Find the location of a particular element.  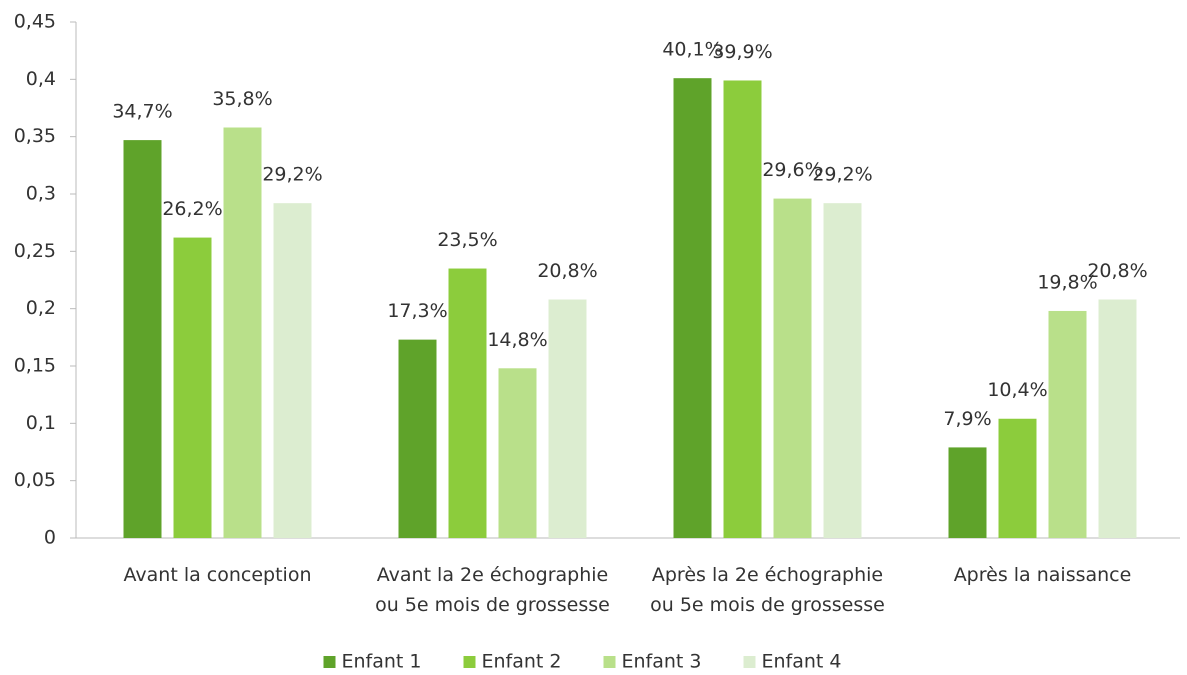

data-label: 14,8% is located at coordinates (517, 340).